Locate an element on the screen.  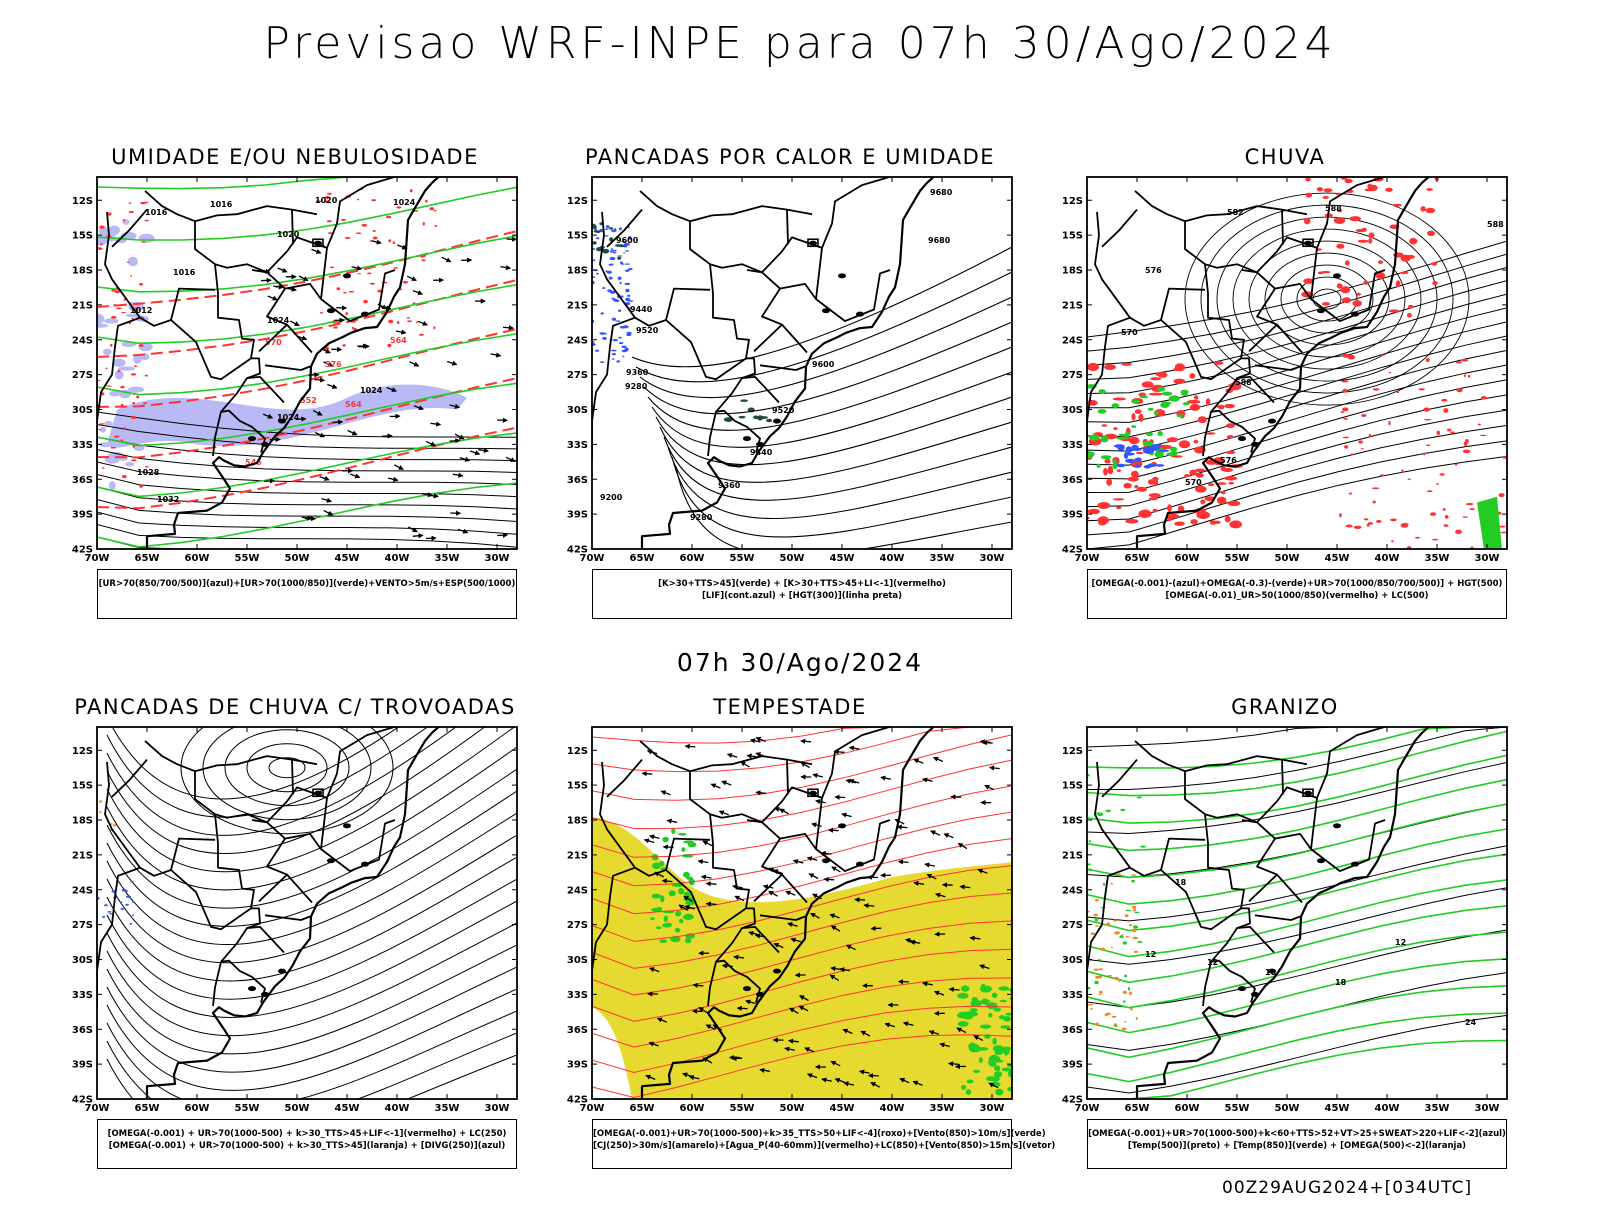
lon-label: 40W is located at coordinates (1387, 1108).